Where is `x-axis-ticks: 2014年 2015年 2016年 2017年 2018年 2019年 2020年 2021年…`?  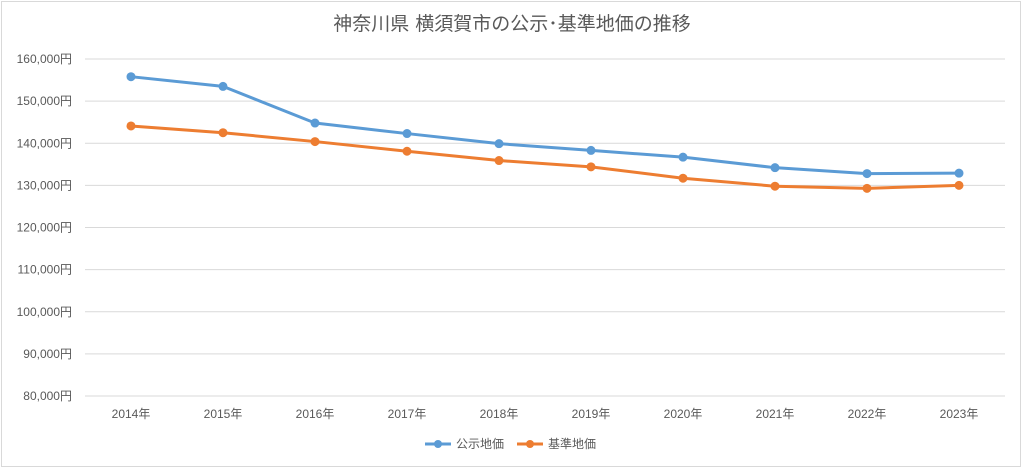
x-axis-ticks: 2014年 2015年 2016年 2017年 2018年 2019年 2020年 2021年… is located at coordinates (545, 414).